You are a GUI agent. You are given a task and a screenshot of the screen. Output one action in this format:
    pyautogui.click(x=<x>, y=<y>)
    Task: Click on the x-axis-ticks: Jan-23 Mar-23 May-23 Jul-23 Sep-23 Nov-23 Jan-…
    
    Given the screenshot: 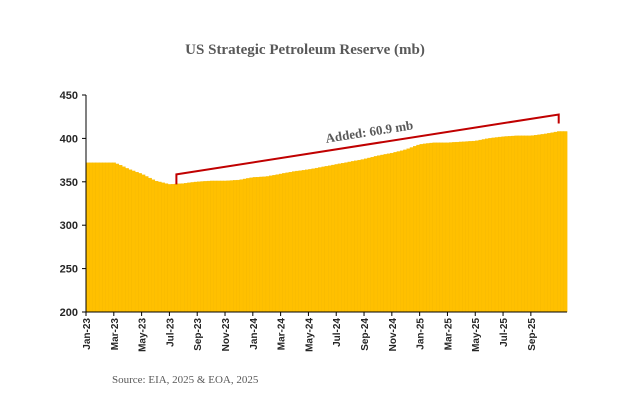 What is the action you would take?
    pyautogui.click(x=310, y=332)
    